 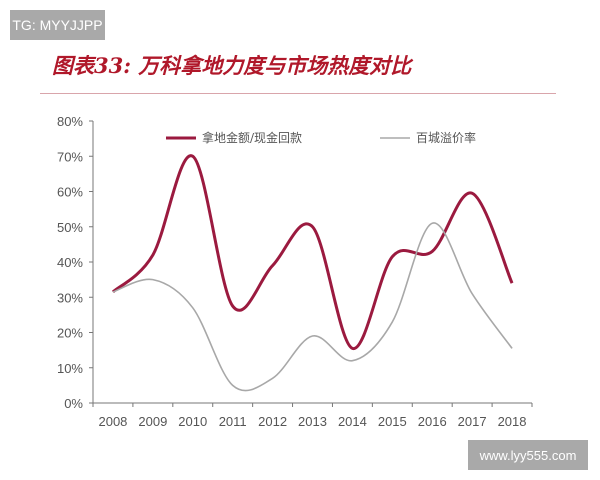 What do you see at coordinates (312, 421) in the screenshot?
I see `x-tick-label: 2013` at bounding box center [312, 421].